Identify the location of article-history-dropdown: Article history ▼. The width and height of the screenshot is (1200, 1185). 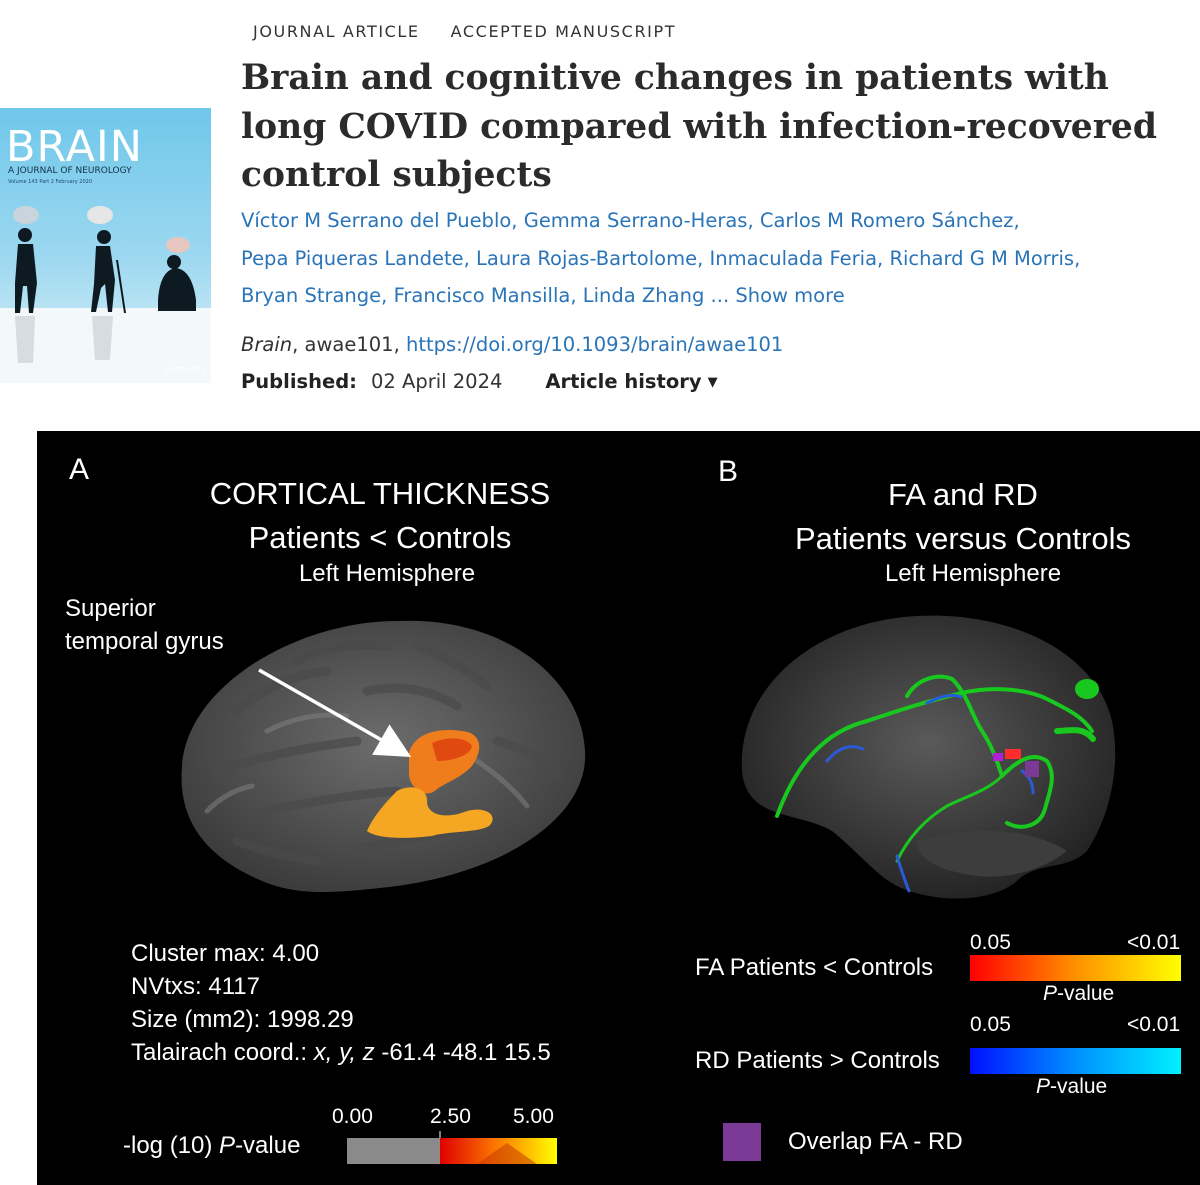
(631, 381).